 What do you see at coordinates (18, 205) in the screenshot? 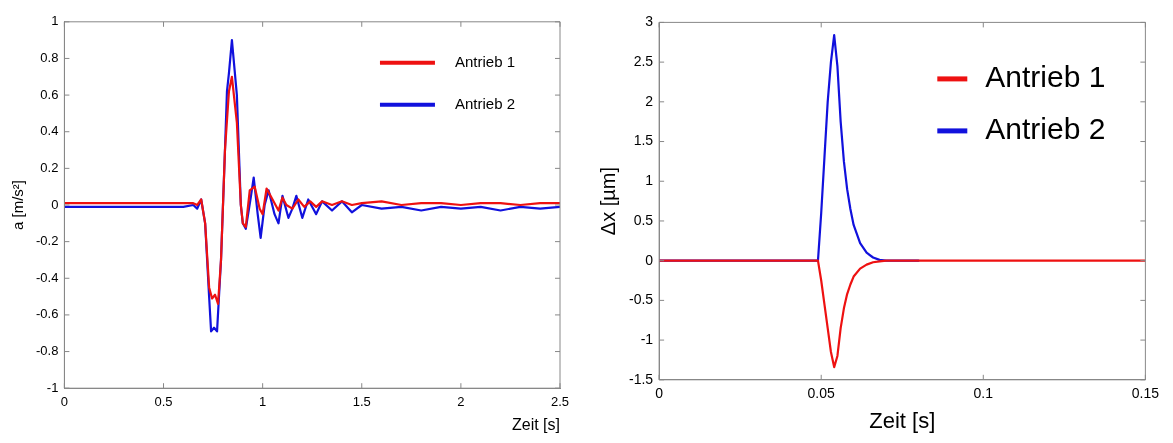
I see `y-axis-title: a [m/s²]` at bounding box center [18, 205].